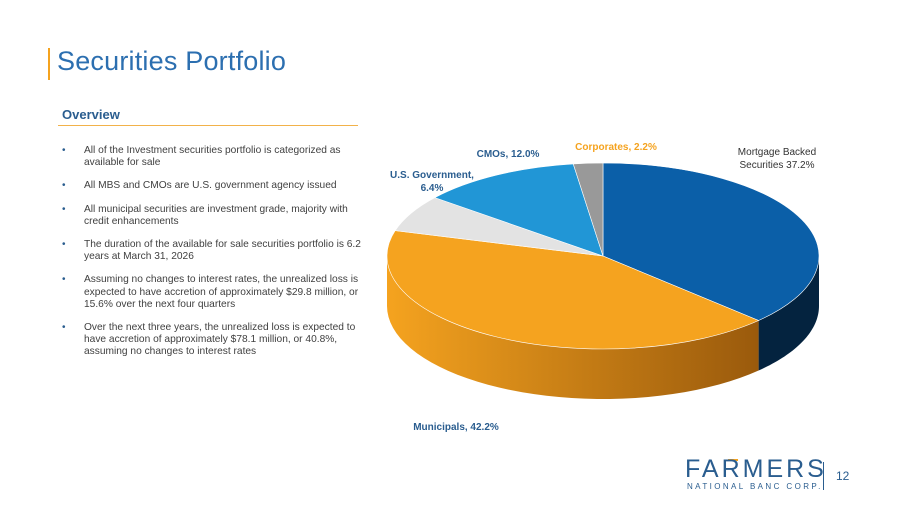 This screenshot has height=506, width=900. What do you see at coordinates (711, 241) in the screenshot?
I see `pie-slice-mortgage-backed-securities` at bounding box center [711, 241].